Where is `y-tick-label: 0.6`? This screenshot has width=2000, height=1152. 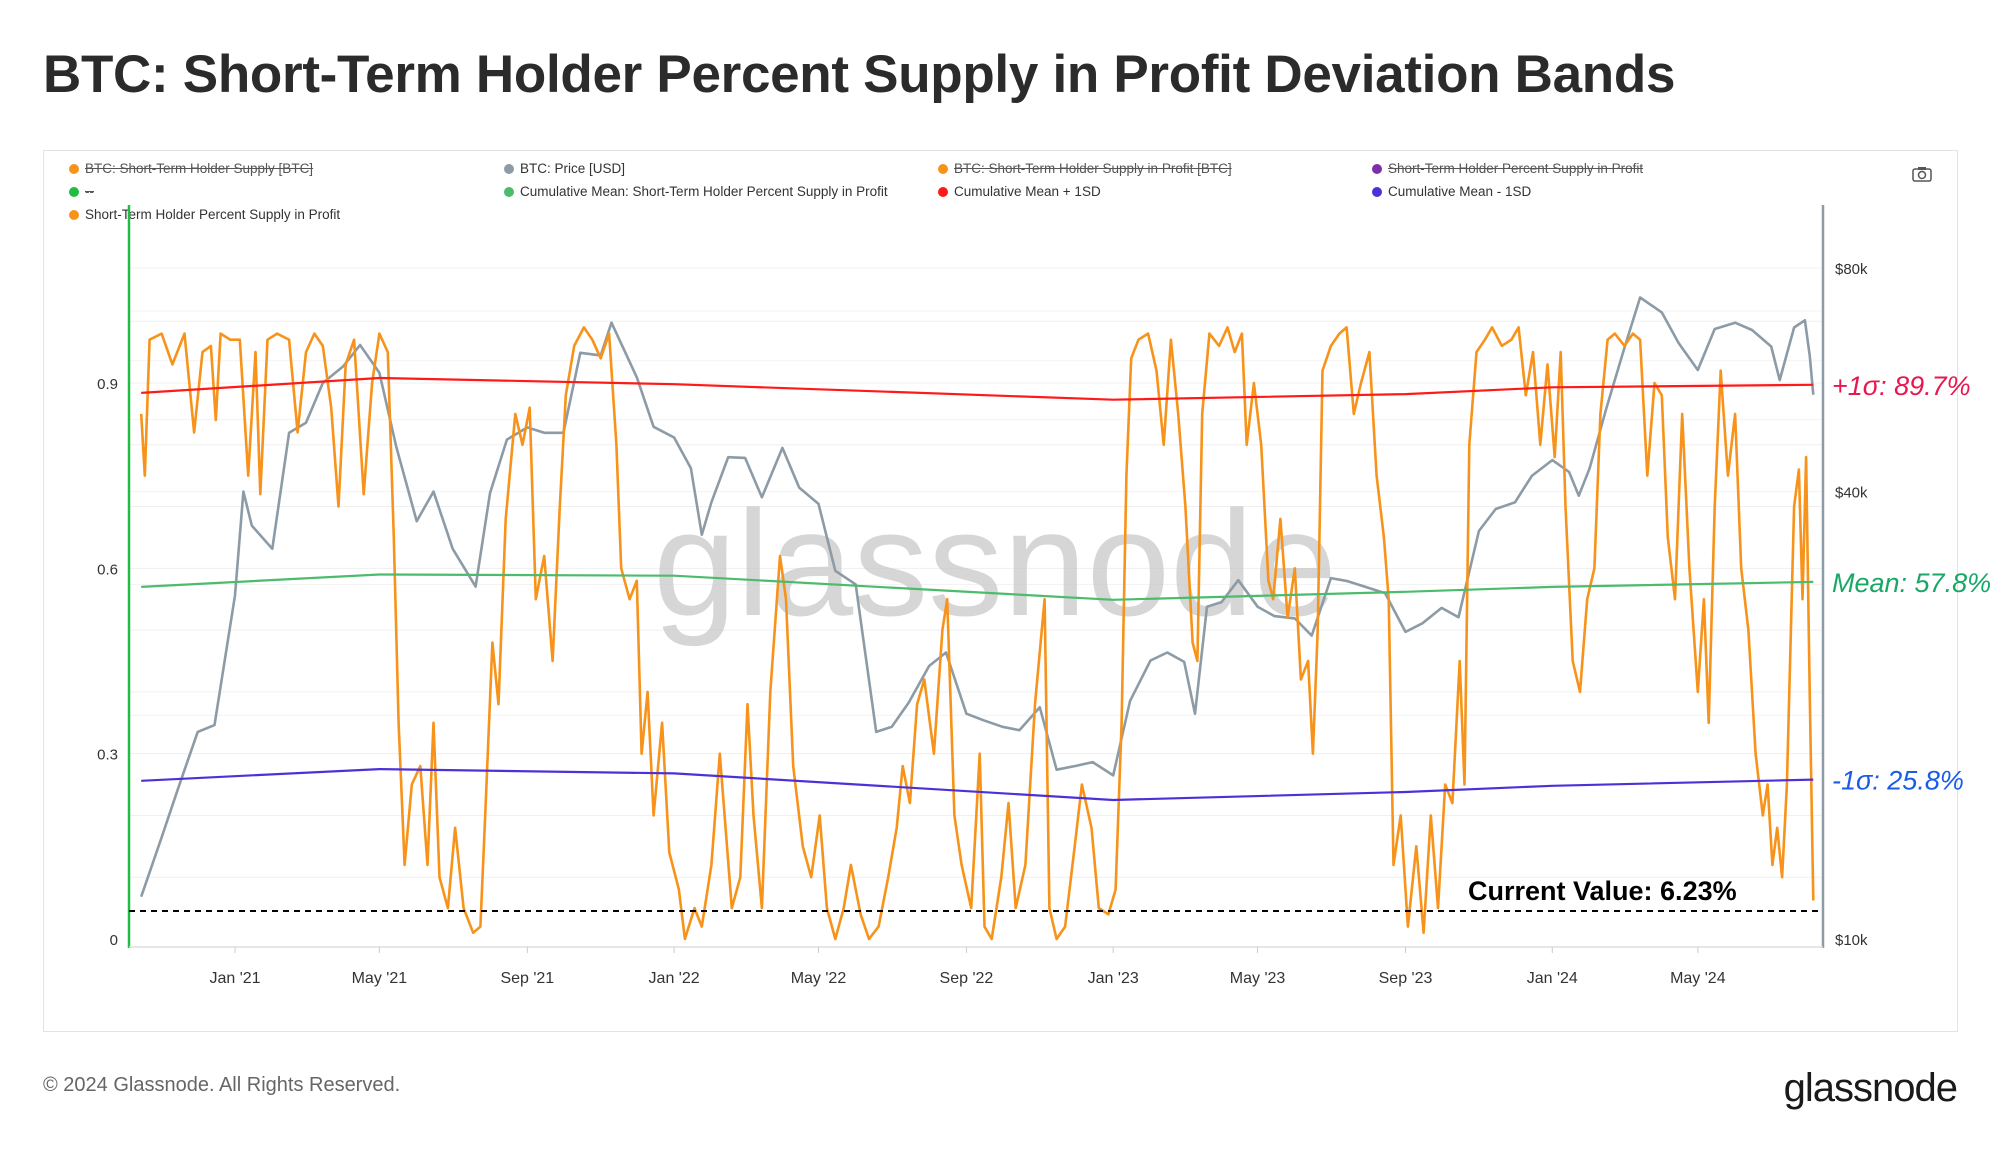 y-tick-label: 0.6 is located at coordinates (107, 569).